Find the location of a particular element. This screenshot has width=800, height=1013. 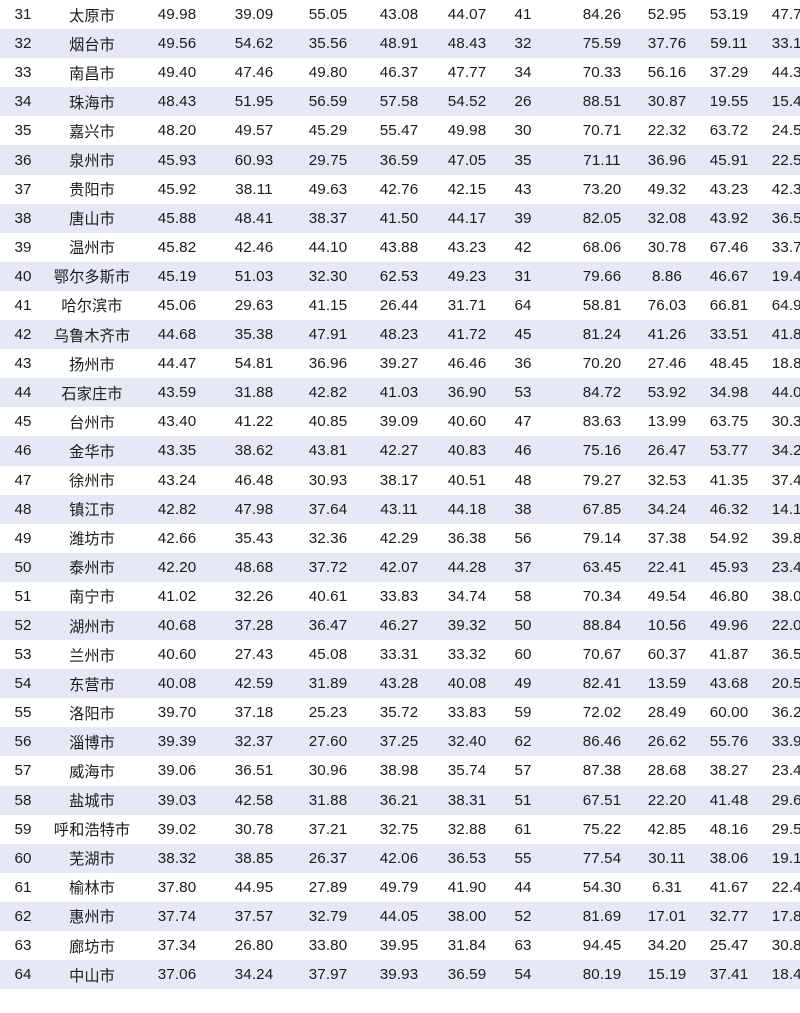

cell-value-6: 70.71 is located at coordinates (602, 131).